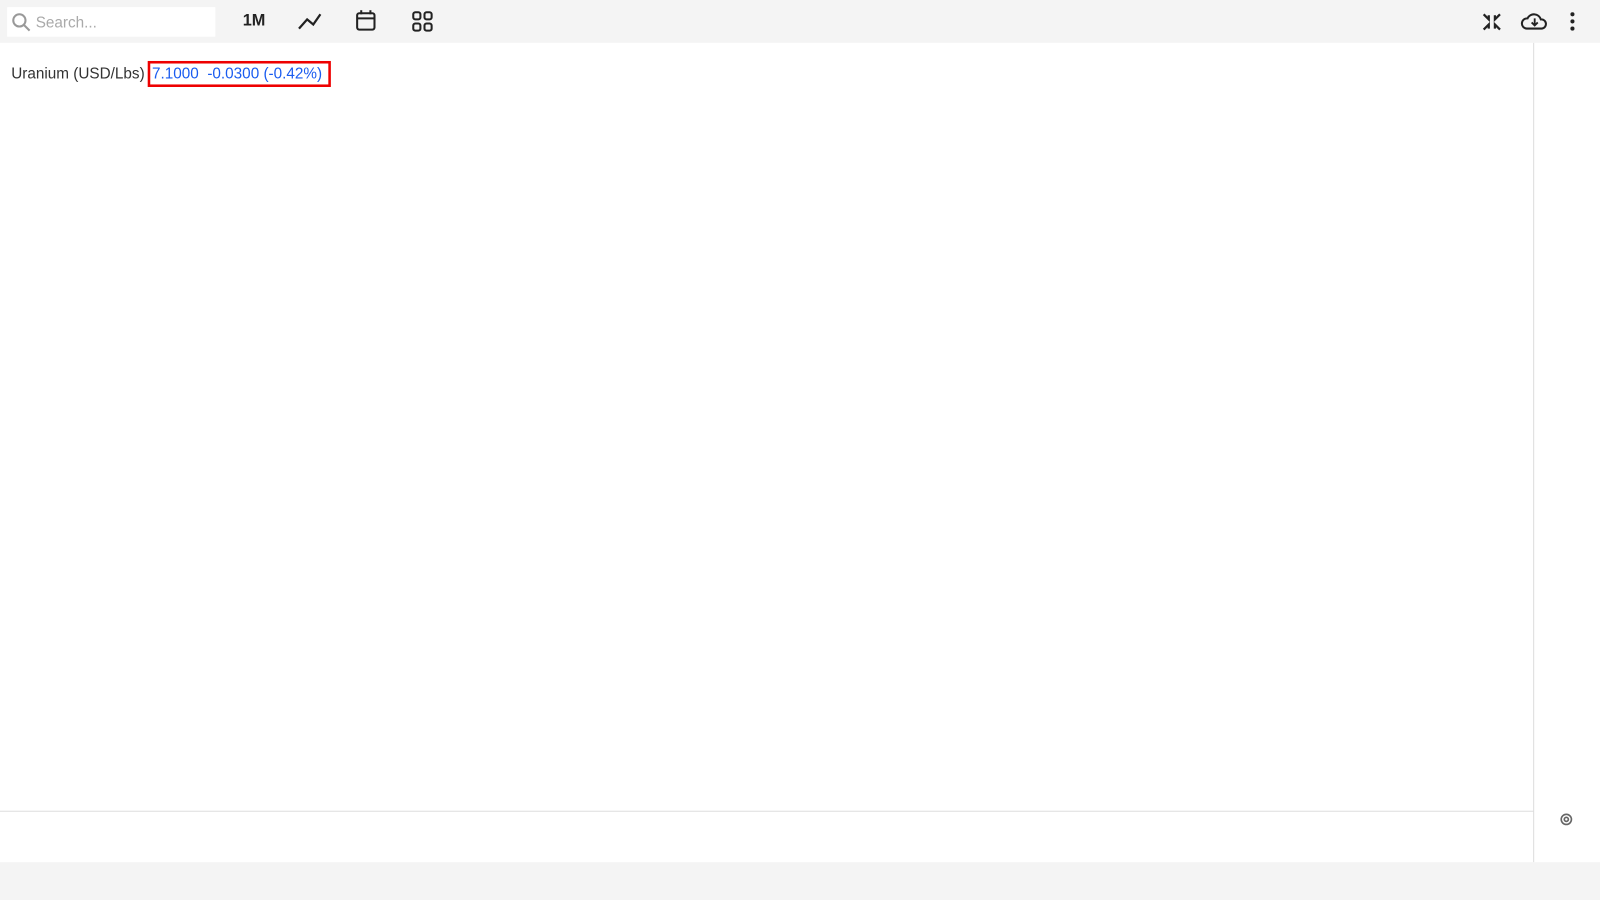 The image size is (1600, 900). What do you see at coordinates (21, 22) in the screenshot?
I see `search-icon` at bounding box center [21, 22].